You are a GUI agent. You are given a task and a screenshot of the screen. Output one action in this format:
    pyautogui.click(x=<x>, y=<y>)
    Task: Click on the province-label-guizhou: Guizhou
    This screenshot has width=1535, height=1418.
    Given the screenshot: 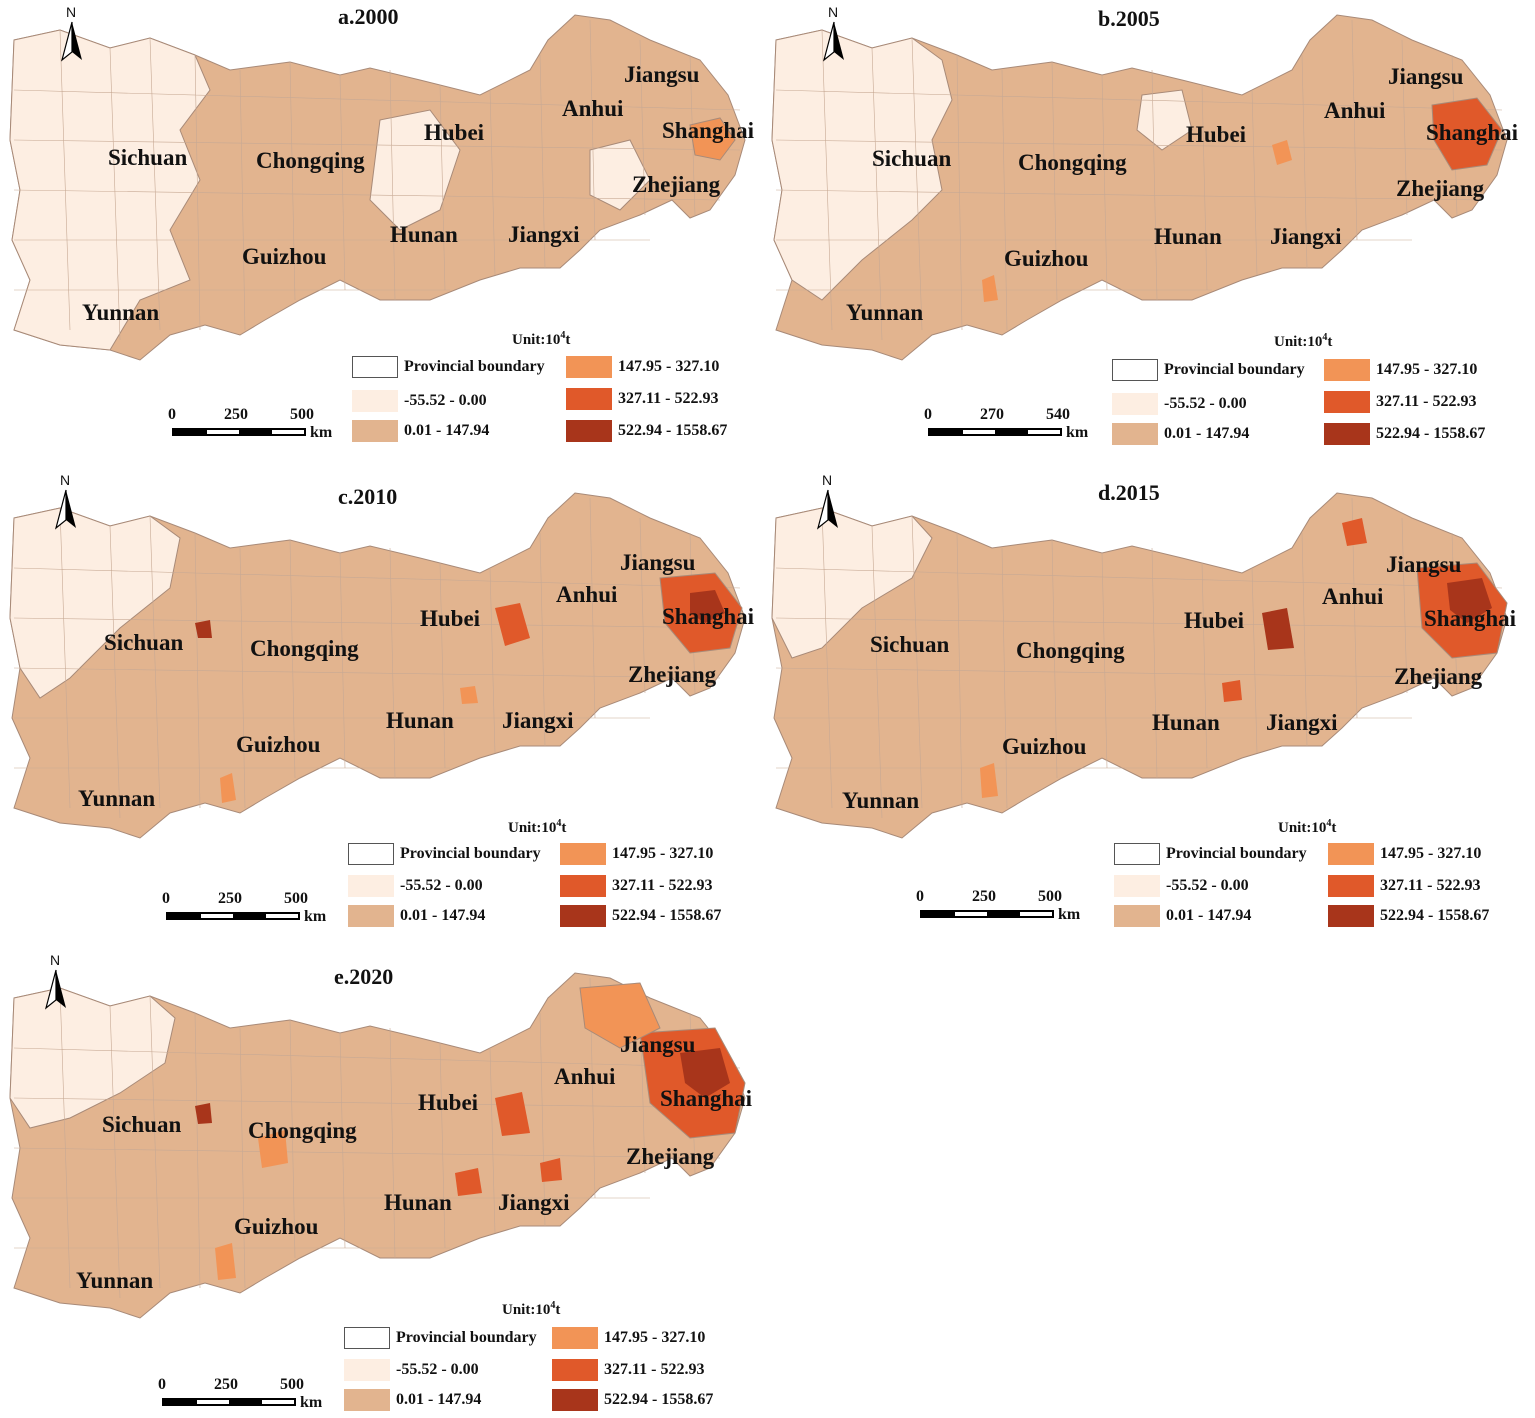 What is the action you would take?
    pyautogui.click(x=284, y=256)
    